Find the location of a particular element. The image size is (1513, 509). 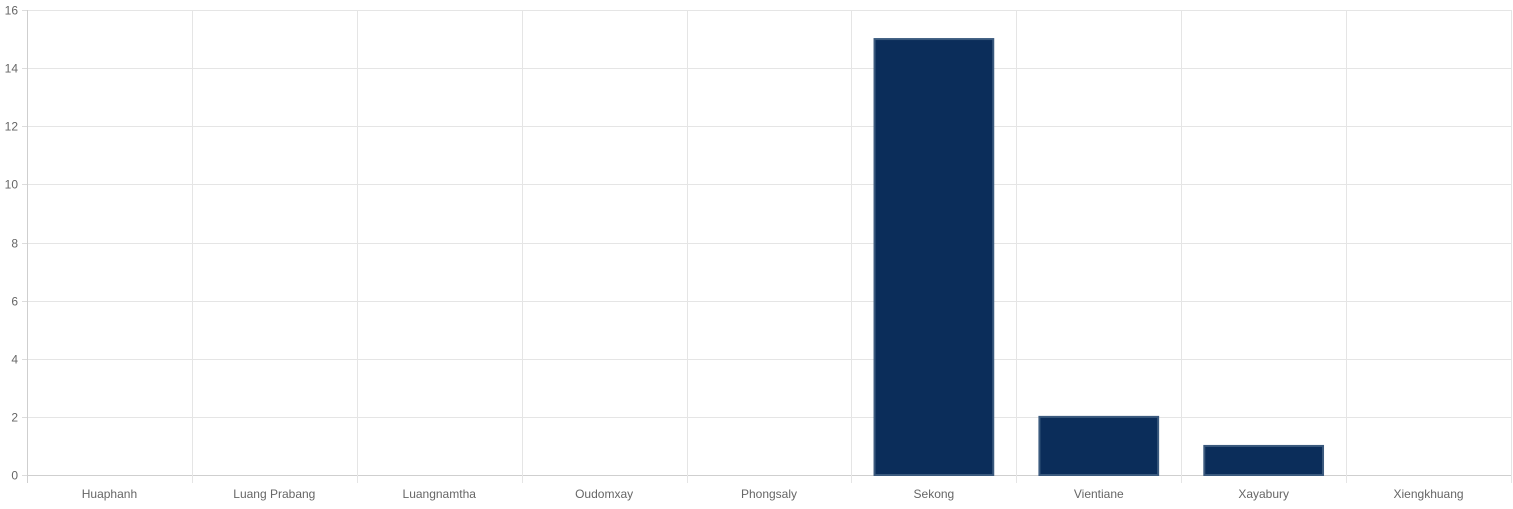

y-tick-label: 10 is located at coordinates (12, 185).